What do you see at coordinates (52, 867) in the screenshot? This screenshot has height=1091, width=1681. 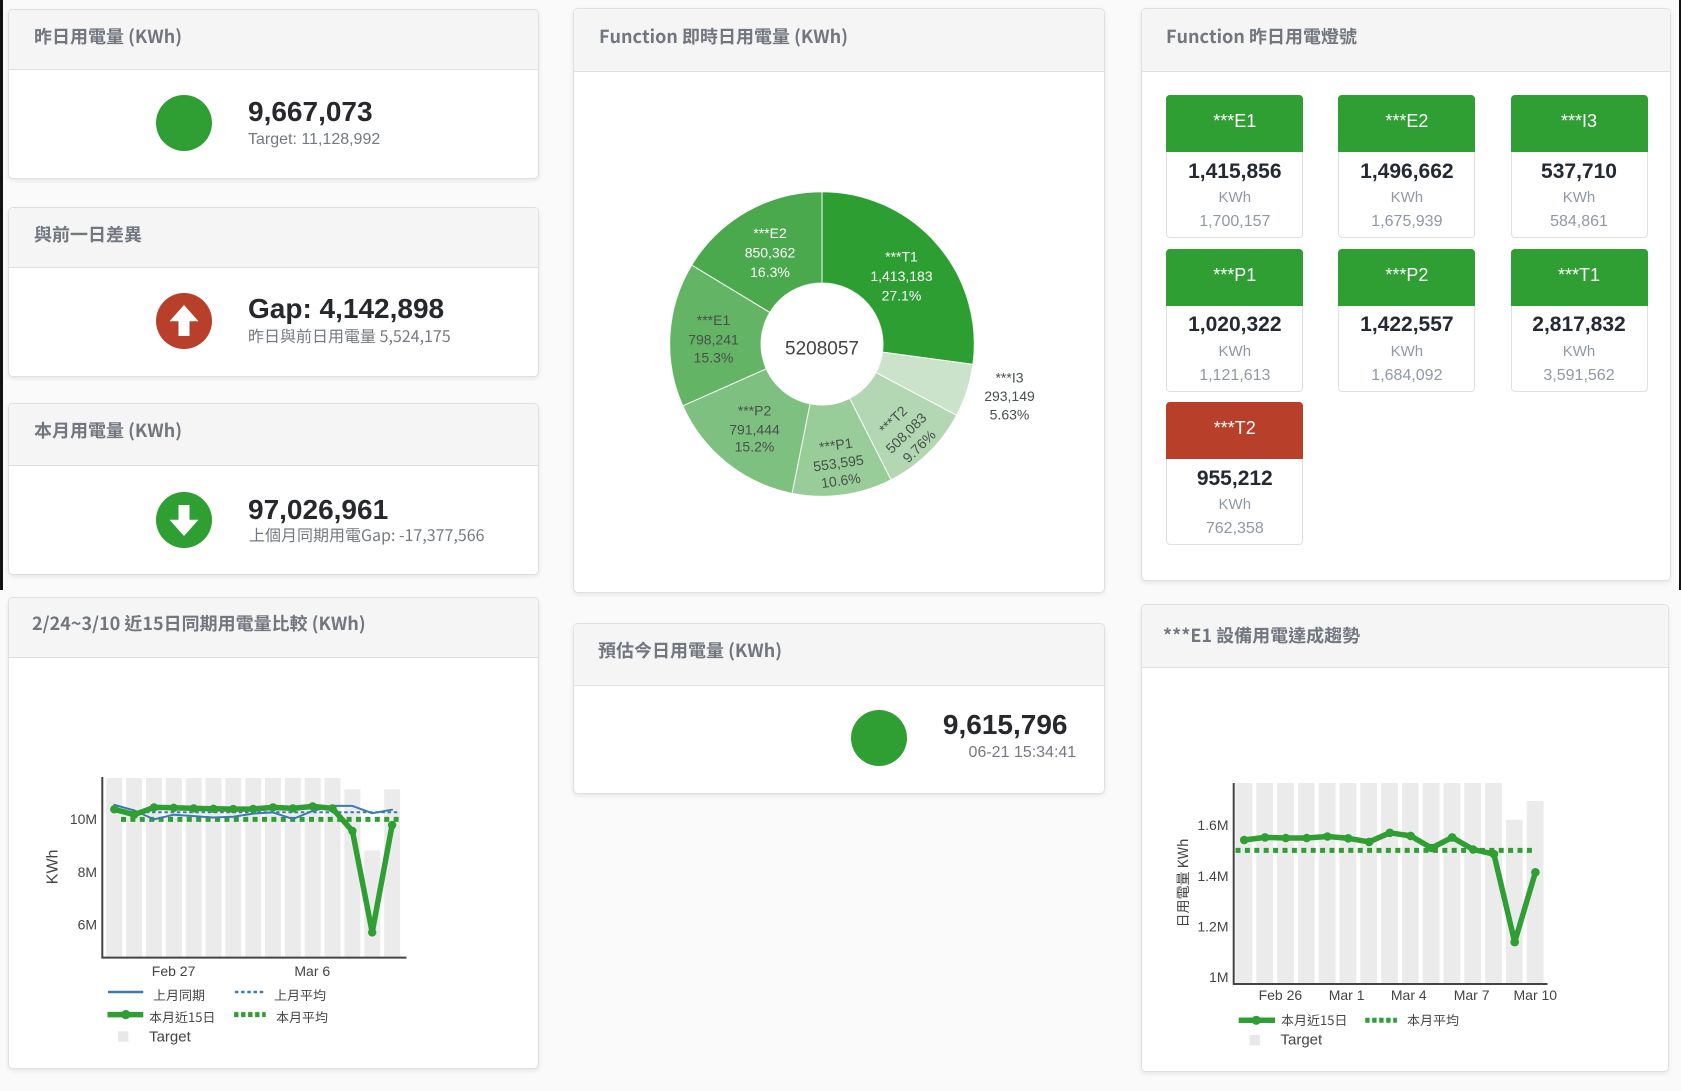 I see `svg-text: KWh` at bounding box center [52, 867].